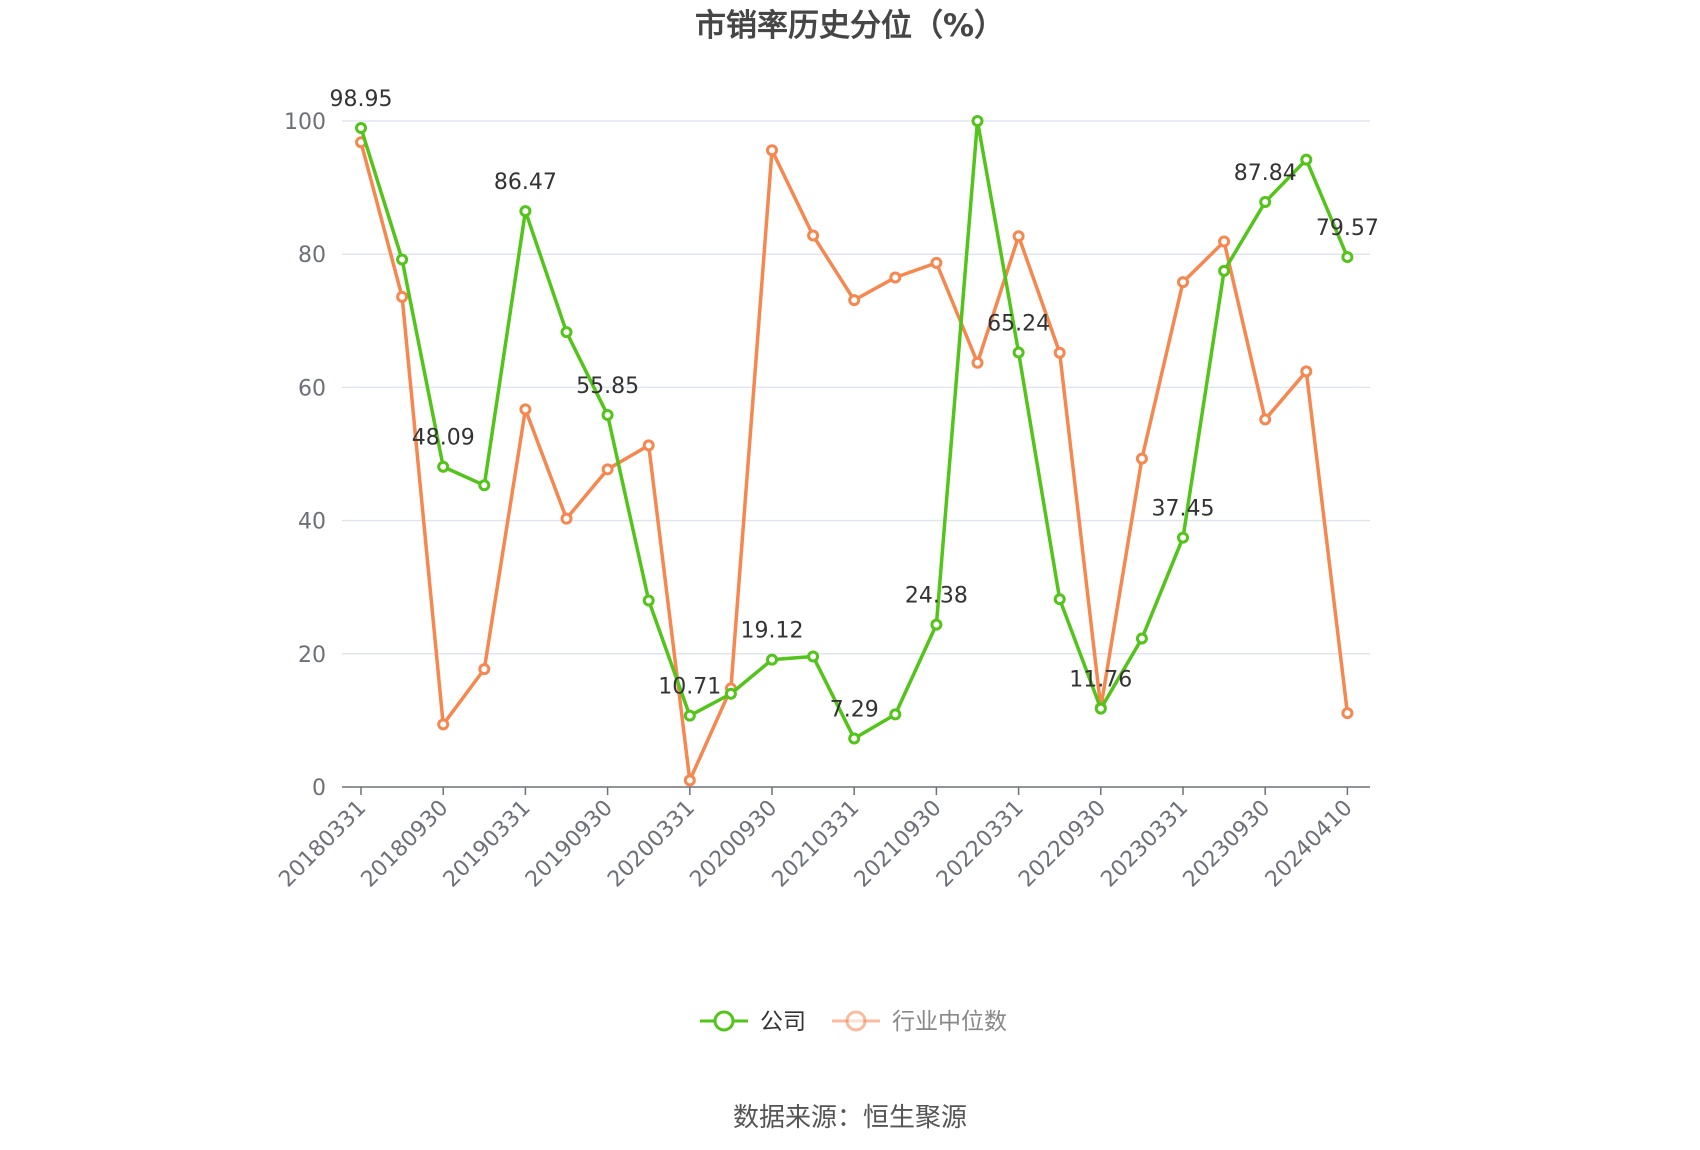 Image resolution: width=1700 pixels, height=1150 pixels. Describe the element at coordinates (753, 1022) in the screenshot. I see `legend-item-company: 公司` at that location.